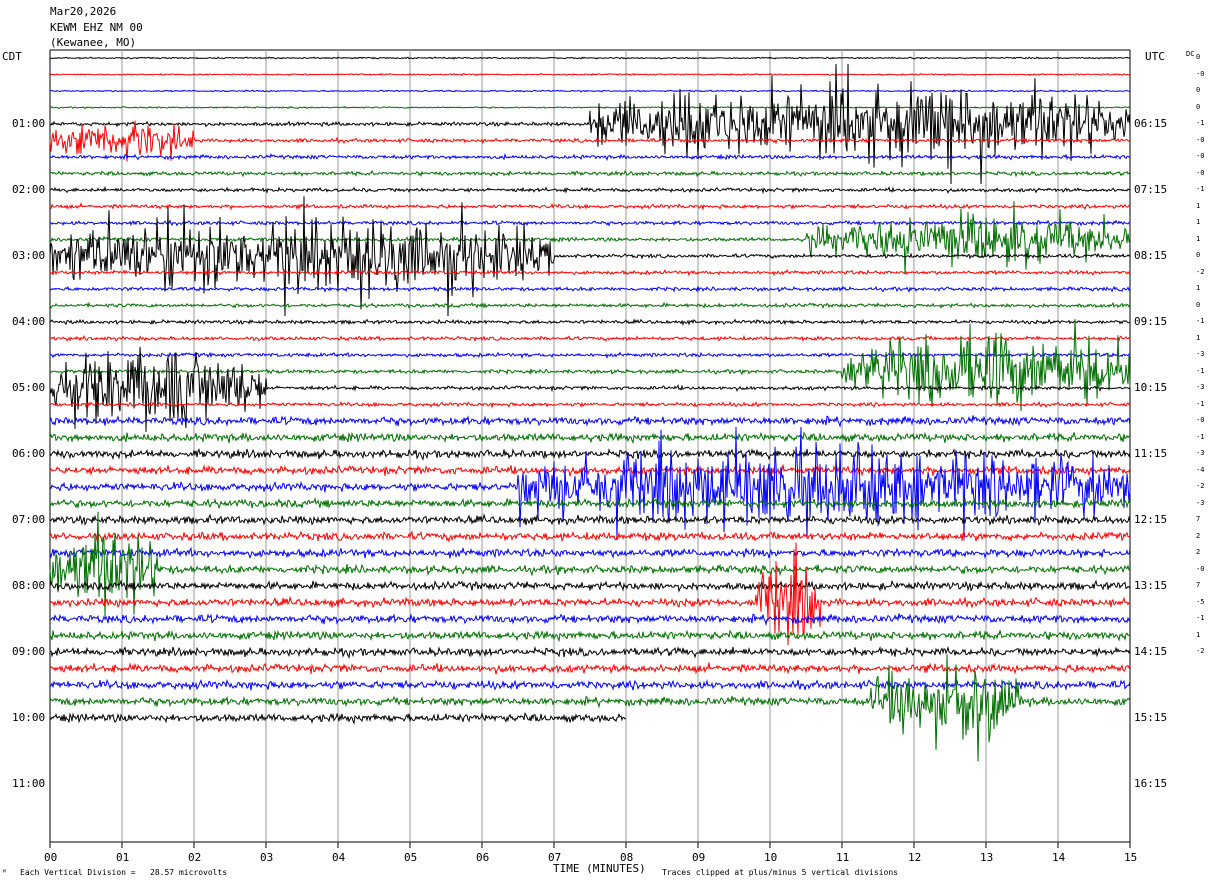 The width and height of the screenshot is (1210, 886). I want to click on timezone-right: UTC, so click(1155, 56).